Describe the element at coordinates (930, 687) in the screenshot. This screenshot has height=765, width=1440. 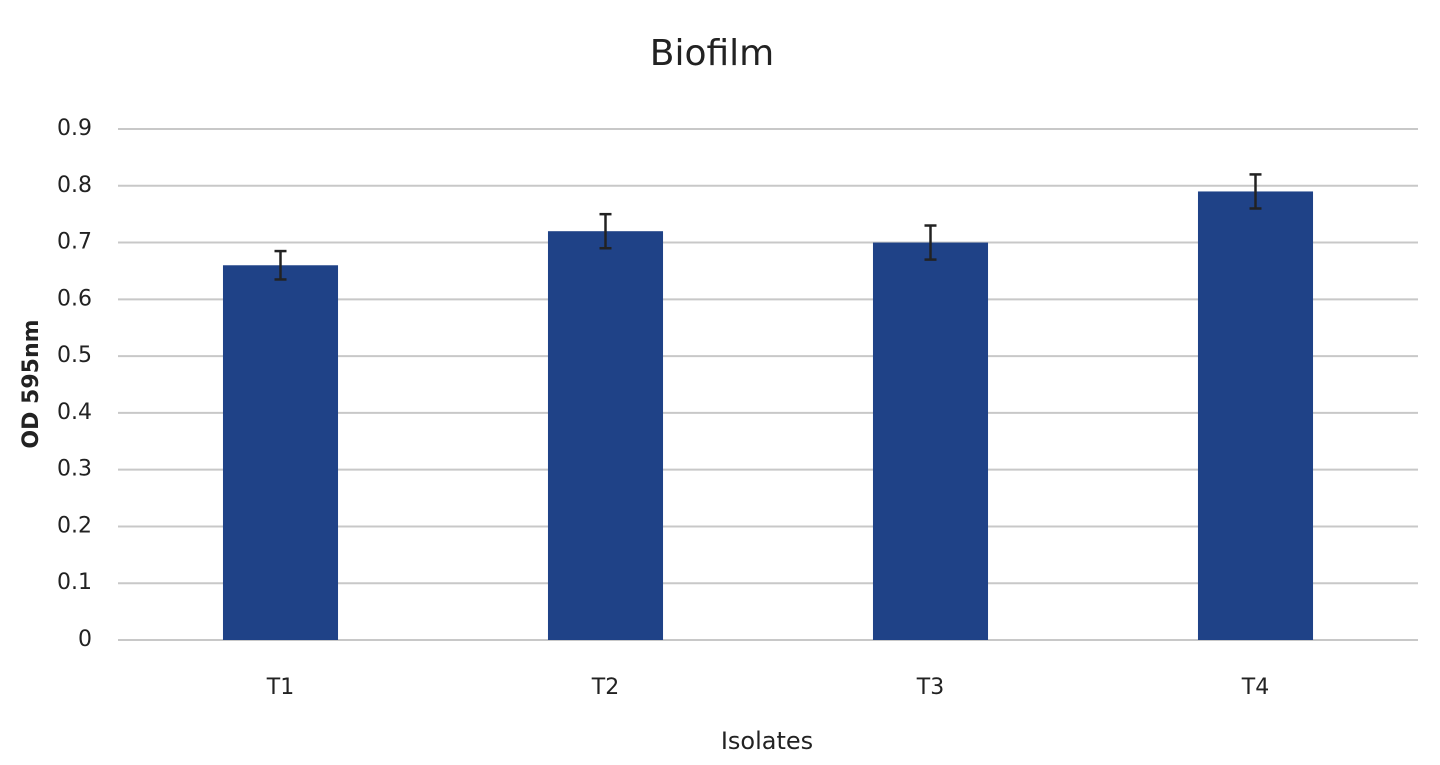
I see `x-tick-label: T3` at that location.